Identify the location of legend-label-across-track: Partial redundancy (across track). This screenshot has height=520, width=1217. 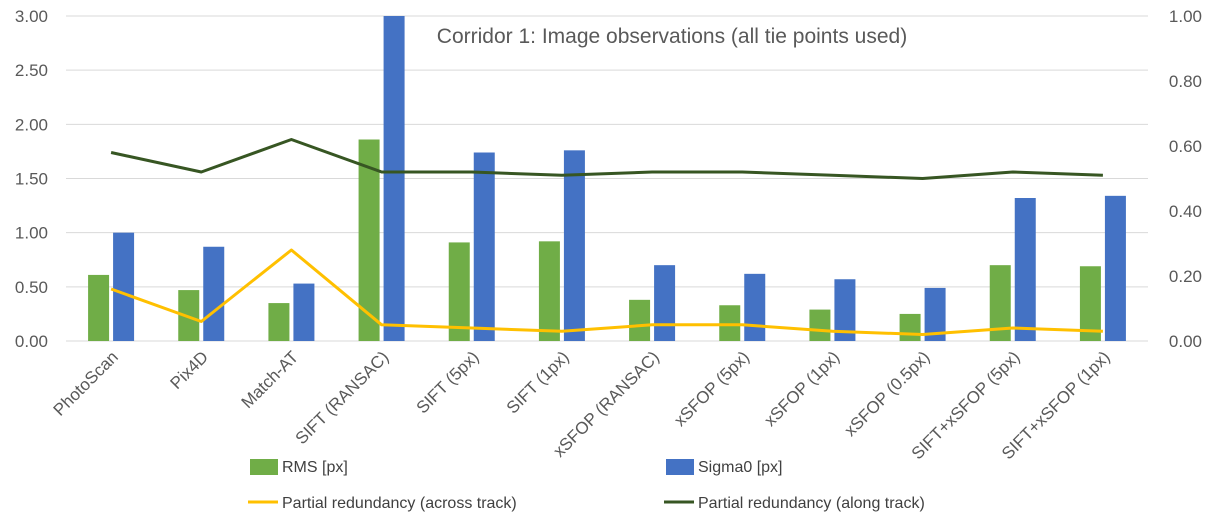
(399, 503).